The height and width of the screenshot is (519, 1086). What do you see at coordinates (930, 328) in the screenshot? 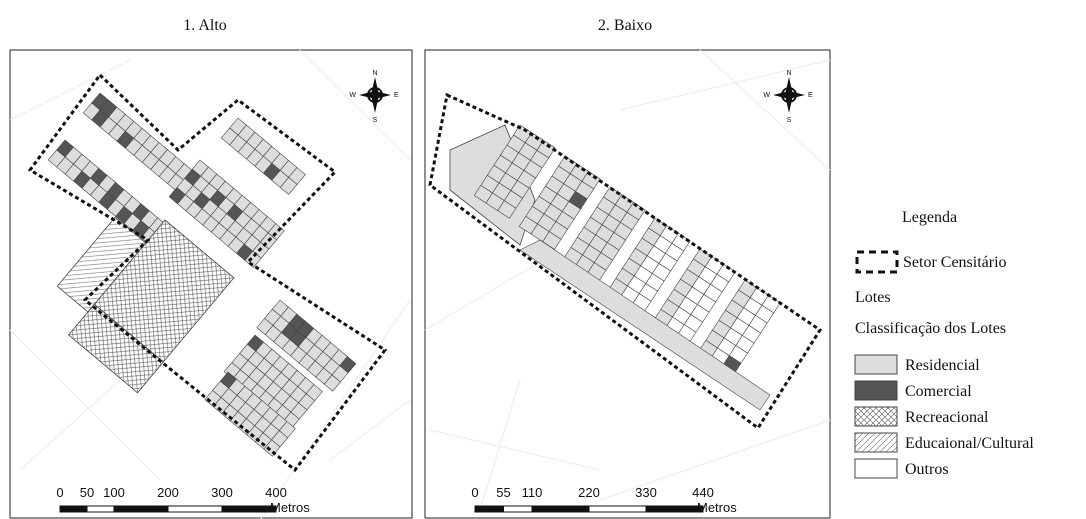
I see `legend-label: Classificação dos Lotes` at bounding box center [930, 328].